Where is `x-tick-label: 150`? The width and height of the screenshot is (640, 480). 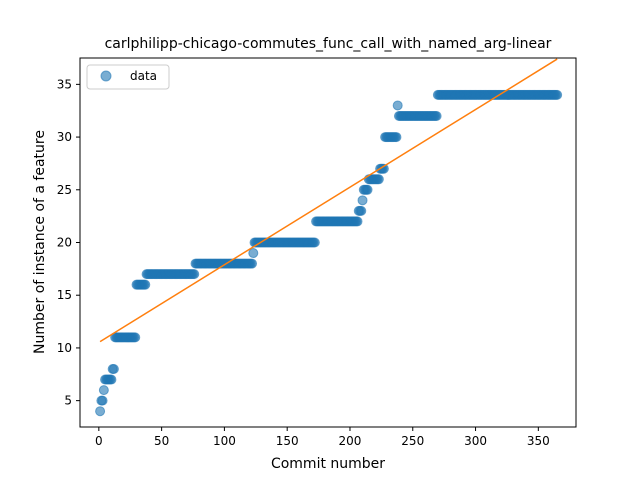
x-tick-label: 150 is located at coordinates (287, 441).